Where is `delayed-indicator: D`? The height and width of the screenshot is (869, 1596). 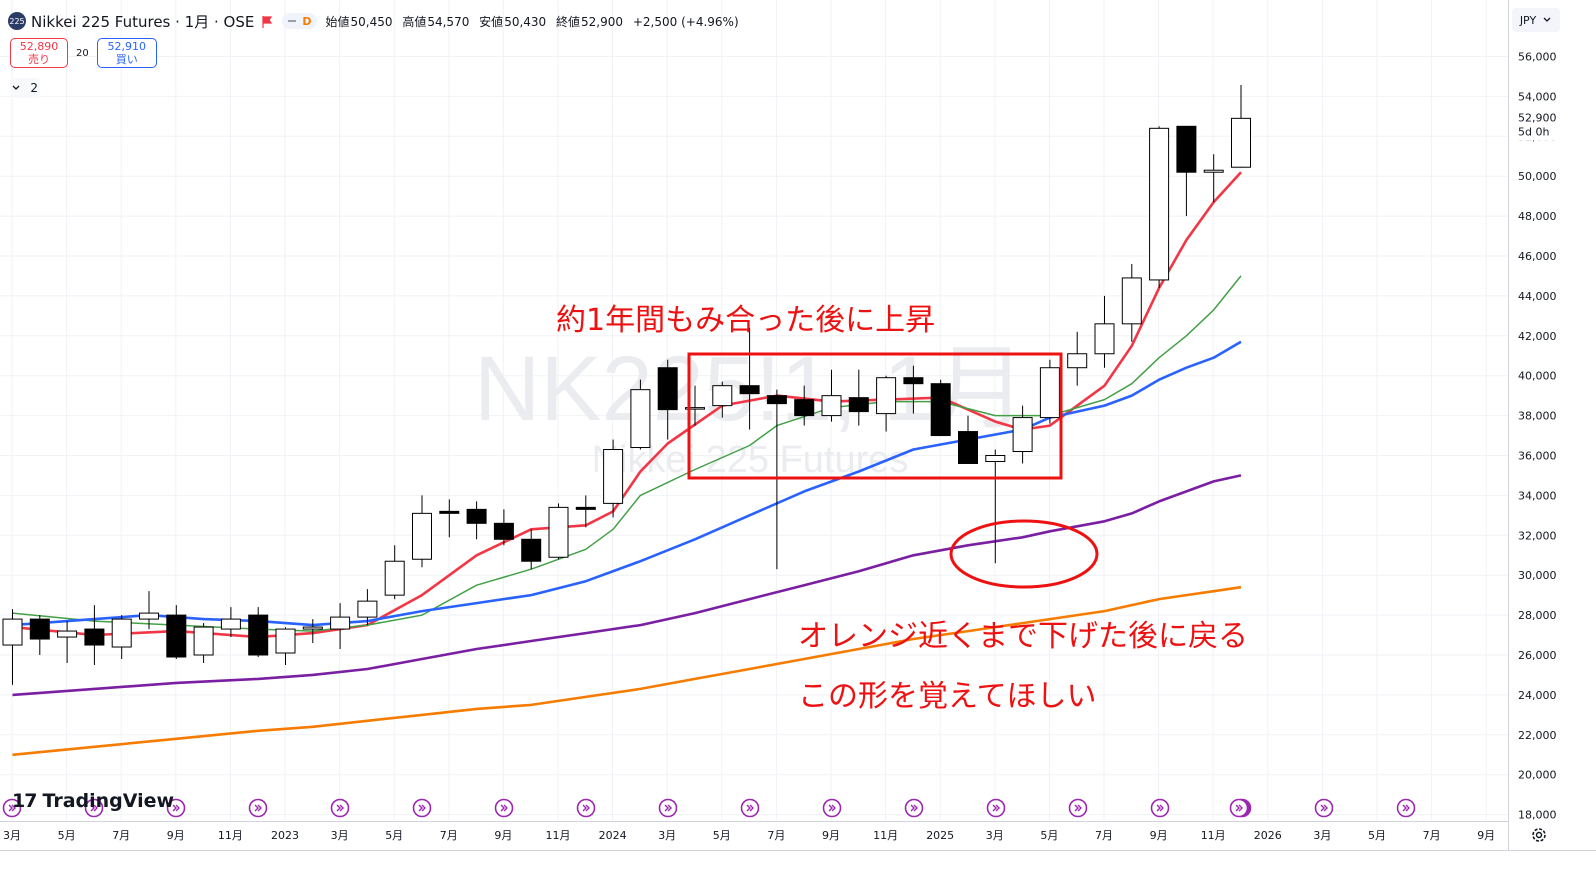
delayed-indicator: D is located at coordinates (307, 21).